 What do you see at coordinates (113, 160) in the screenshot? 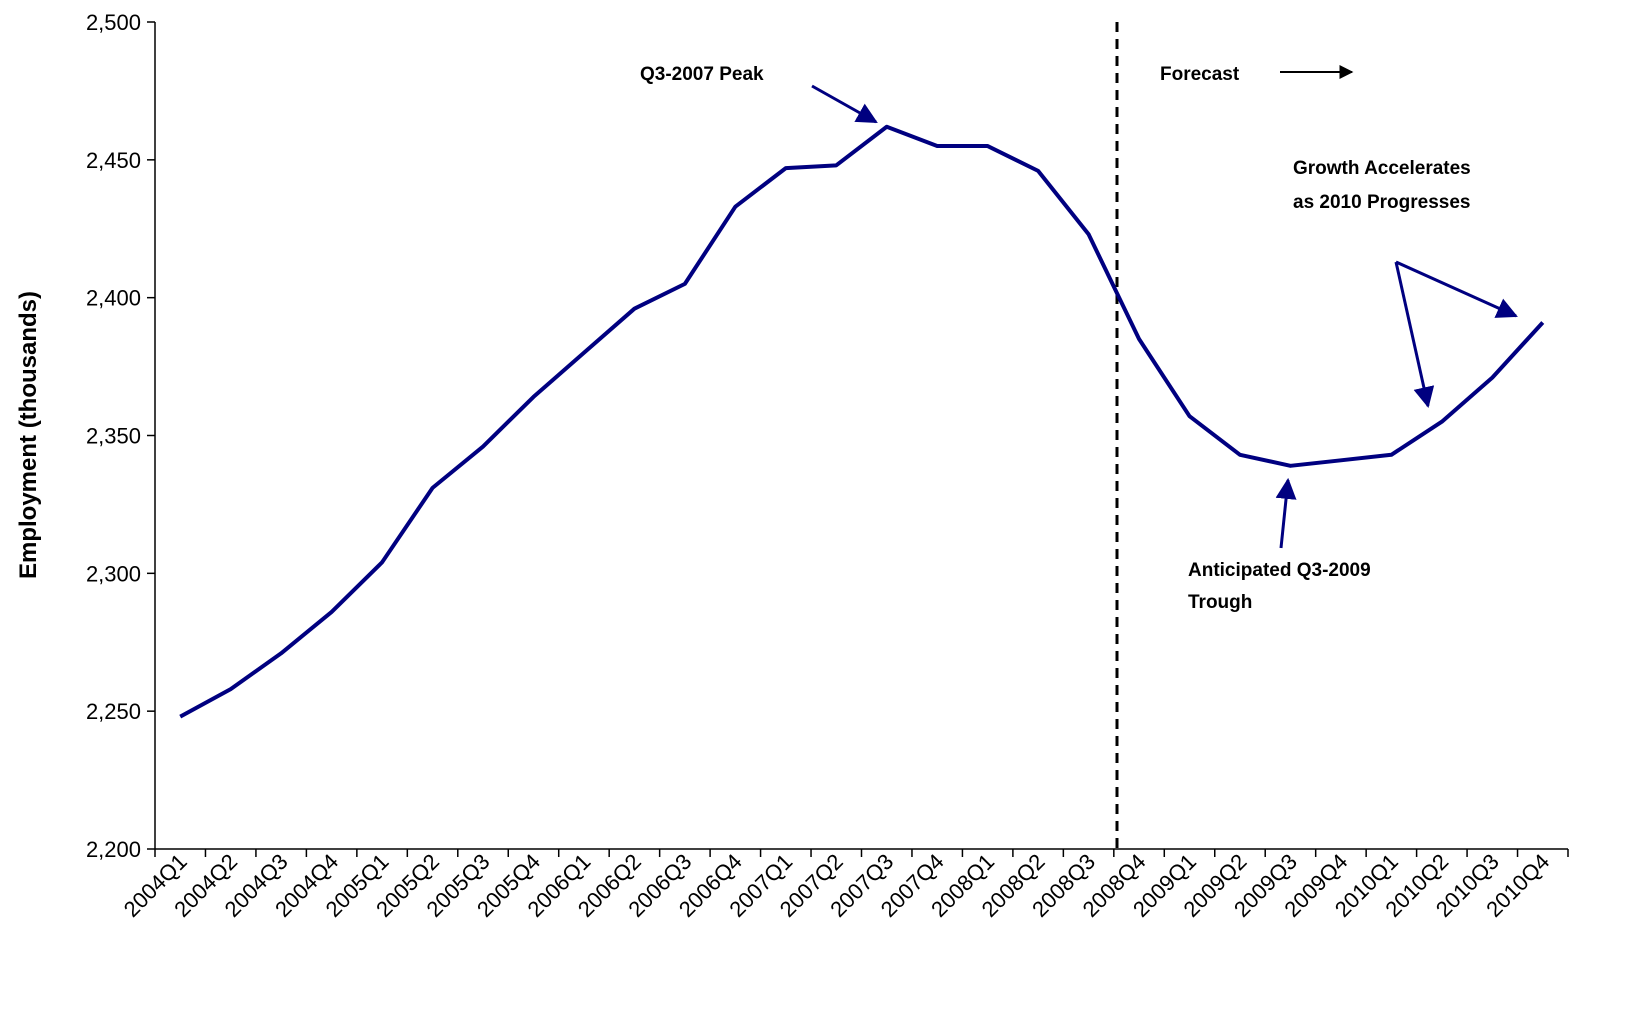
I see `y-tick-label: 2,450` at bounding box center [113, 160].